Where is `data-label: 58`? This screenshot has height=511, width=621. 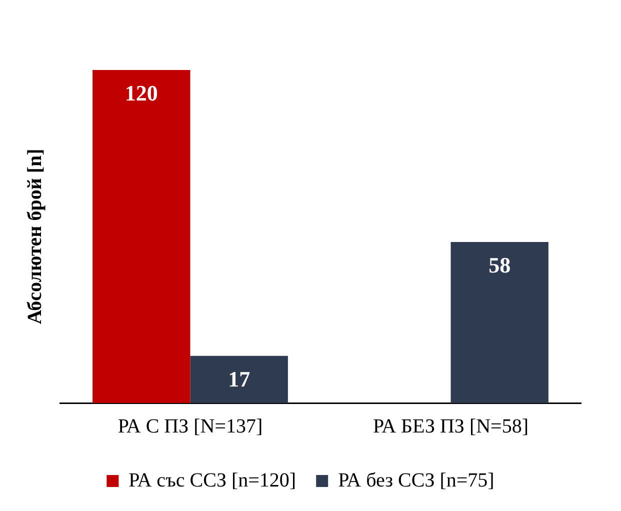 data-label: 58 is located at coordinates (499, 265).